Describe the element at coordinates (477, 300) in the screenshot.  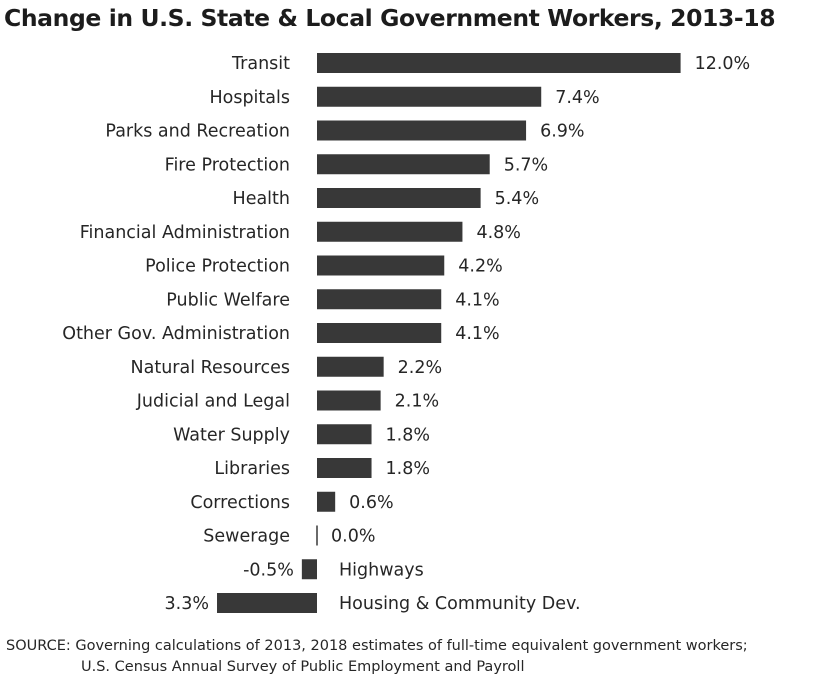
I see `value-label-public-welfare: 4.1%` at that location.